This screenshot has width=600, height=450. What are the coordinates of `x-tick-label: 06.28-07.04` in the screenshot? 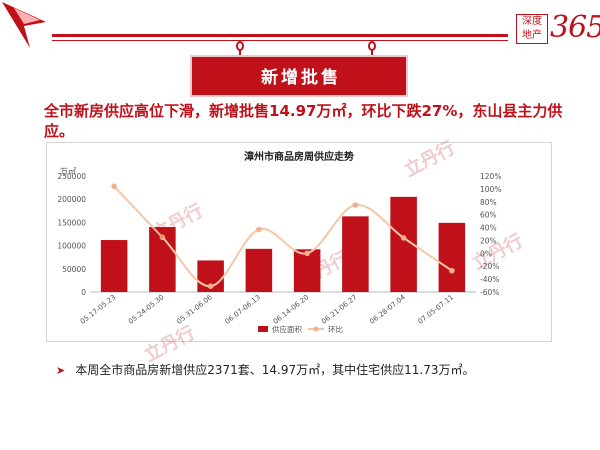 It's located at (387, 309).